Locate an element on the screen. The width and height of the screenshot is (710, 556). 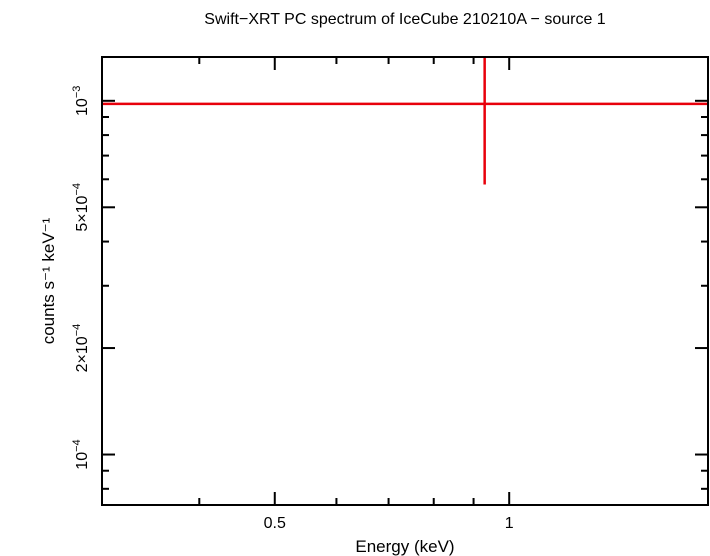
x-tick-label: 1 is located at coordinates (509, 523).